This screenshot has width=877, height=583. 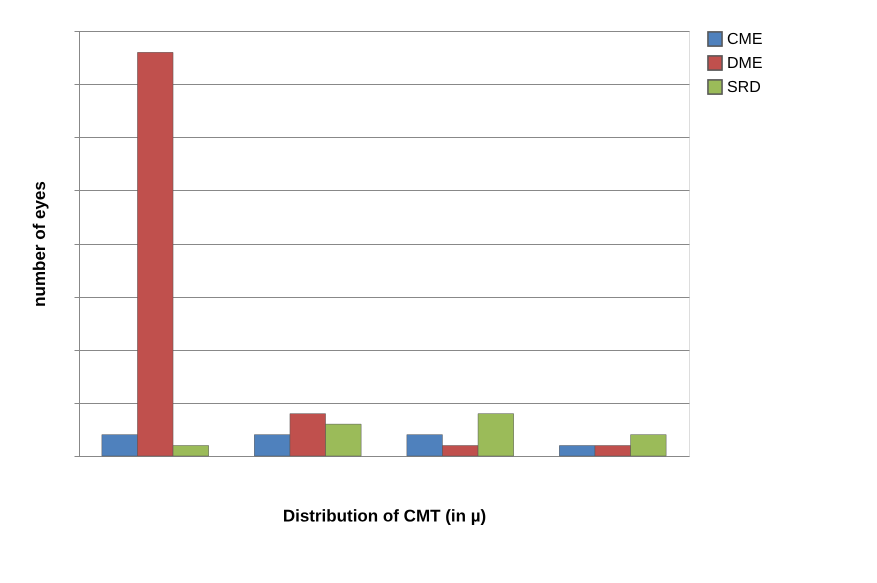 I want to click on y-axis-title: number of eyes, so click(x=39, y=244).